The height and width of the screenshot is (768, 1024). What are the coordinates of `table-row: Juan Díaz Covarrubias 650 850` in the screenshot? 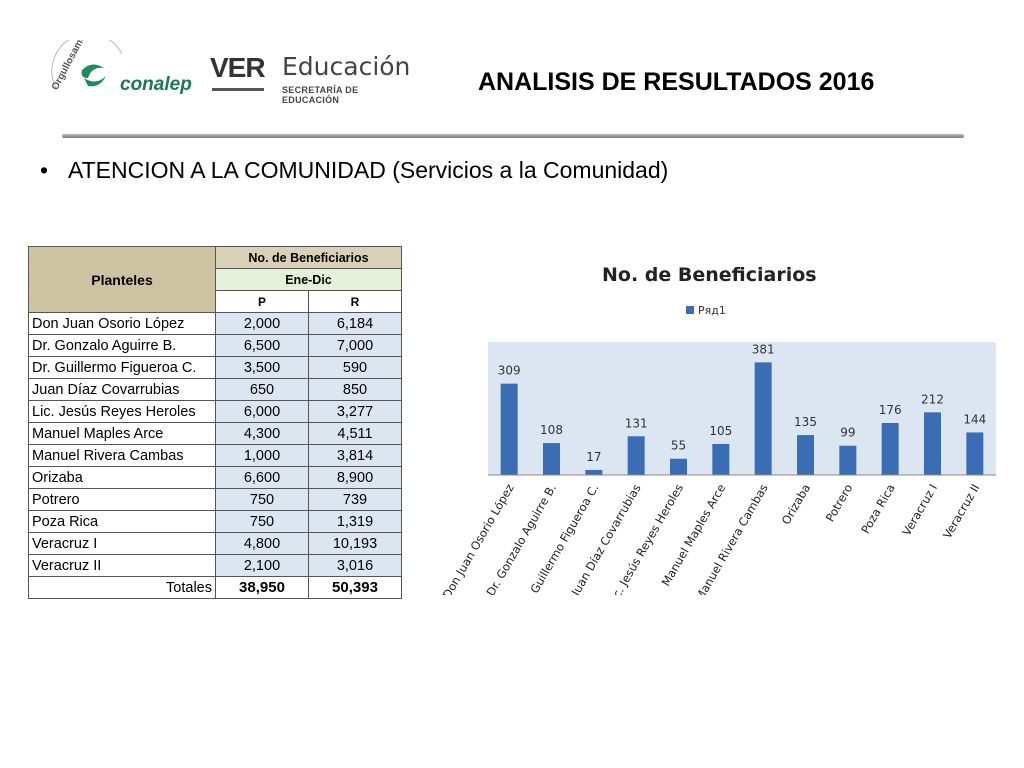 It's located at (215, 389).